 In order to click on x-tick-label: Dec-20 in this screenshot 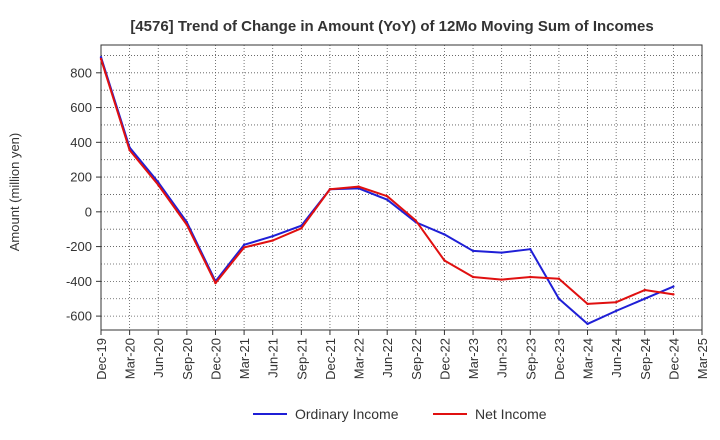, I will do `click(215, 359)`.